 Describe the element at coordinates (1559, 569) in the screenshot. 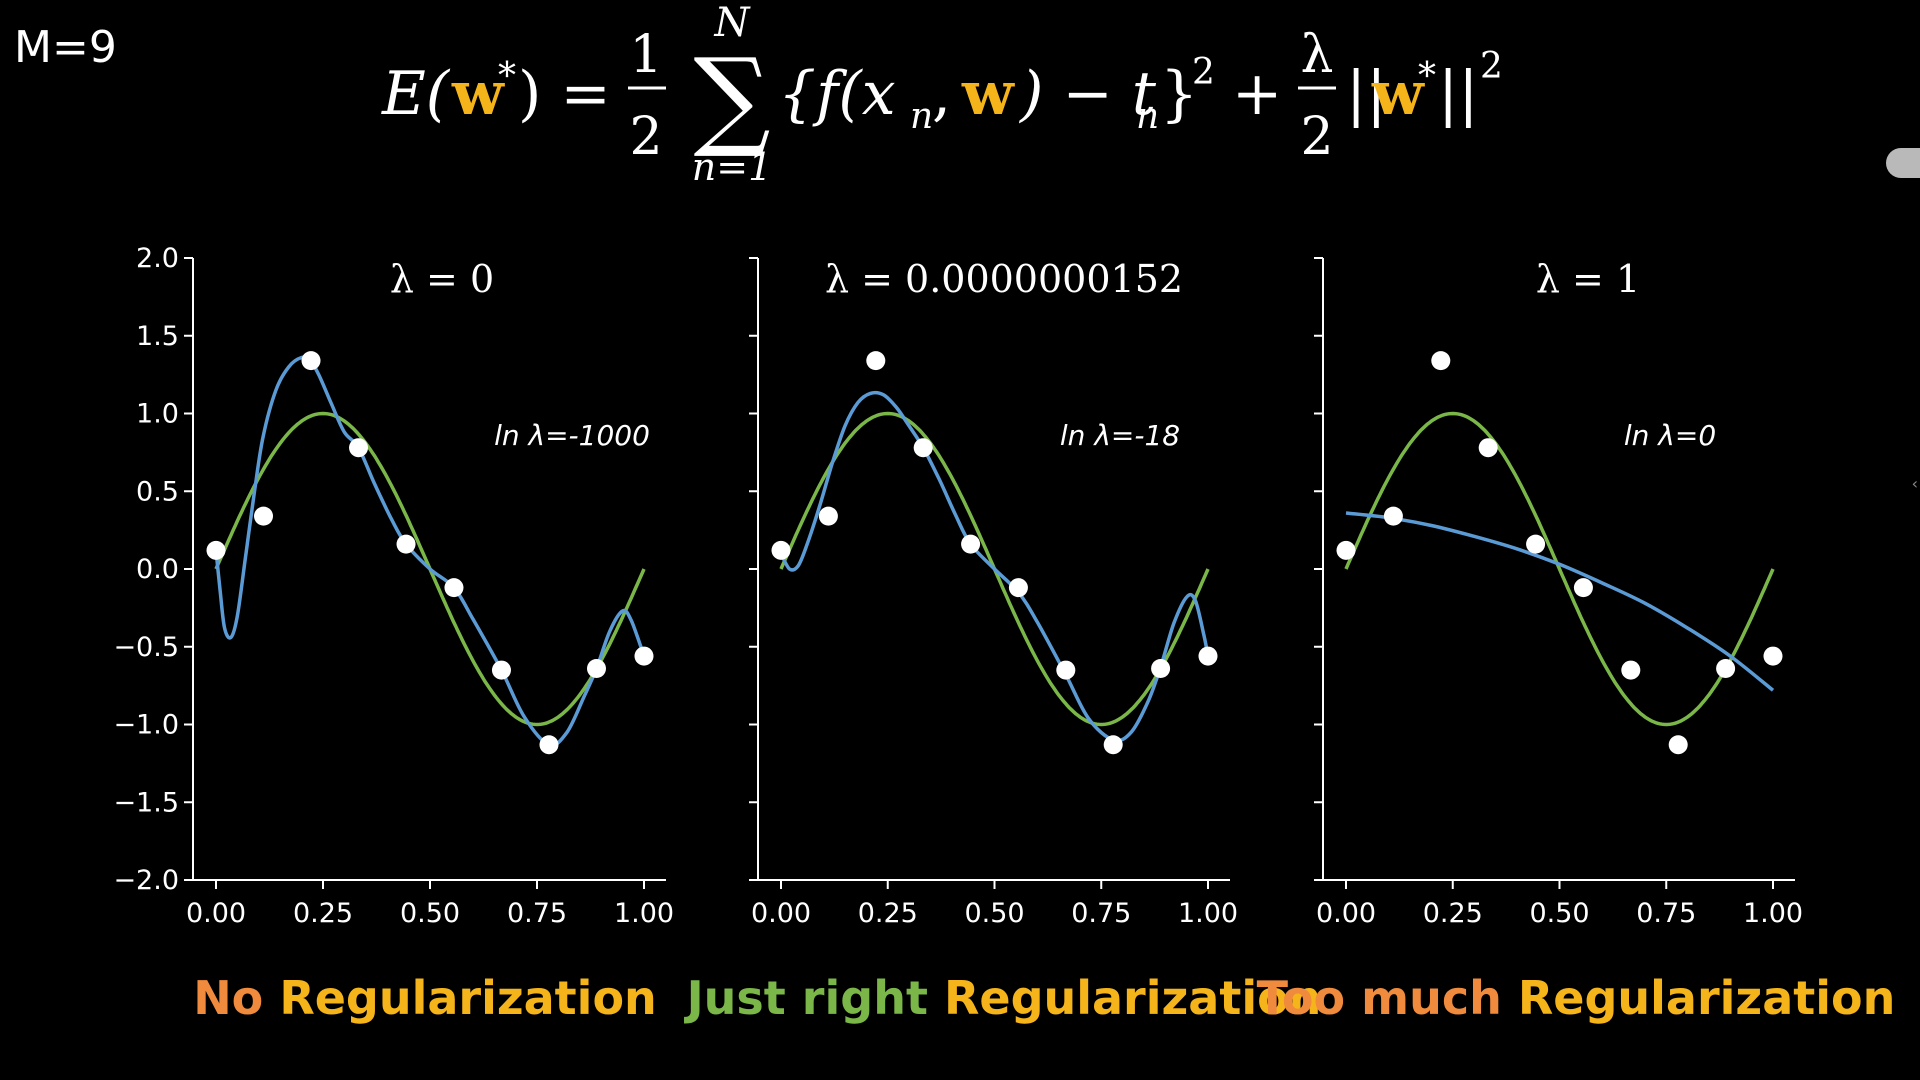

I see `true-sine-curve` at that location.